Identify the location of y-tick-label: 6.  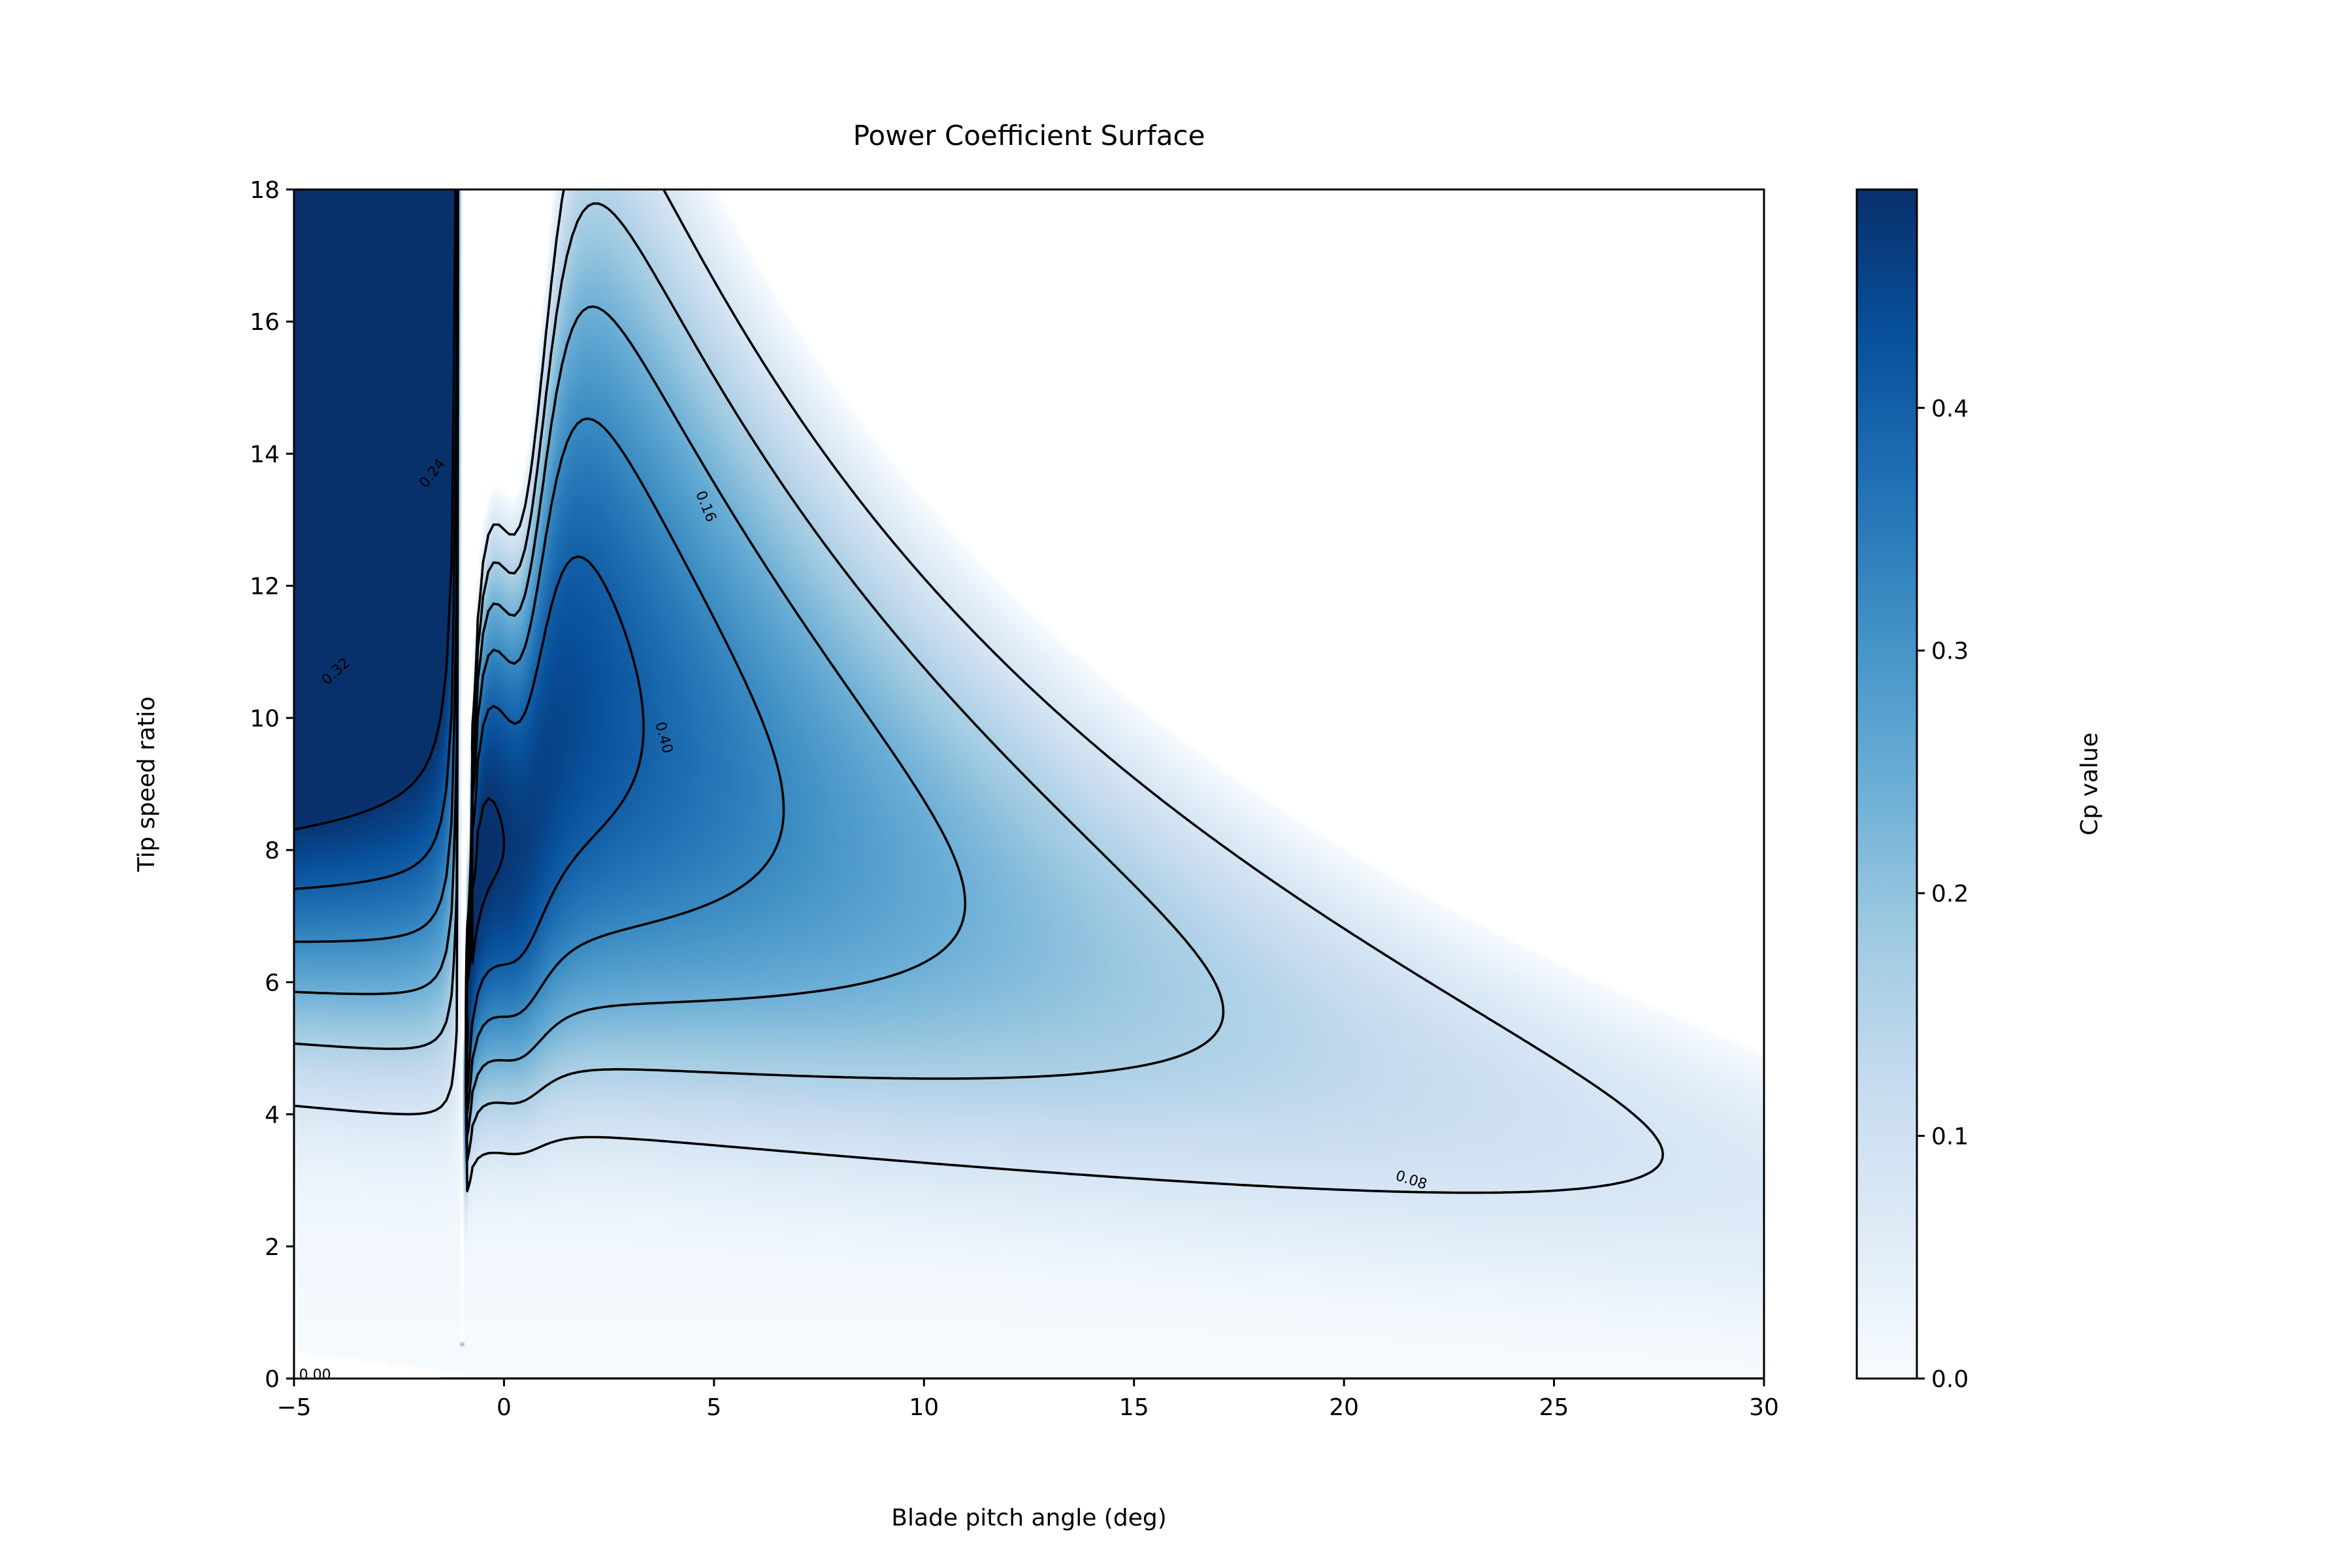
(272, 983).